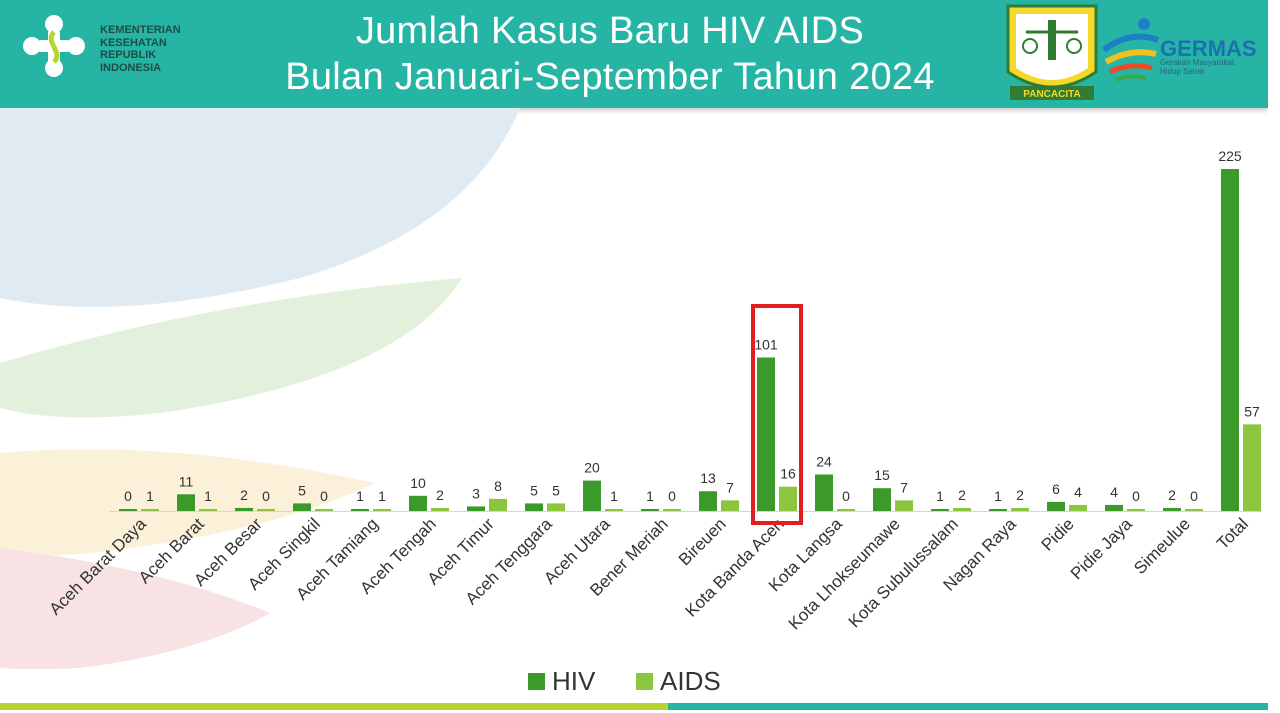  What do you see at coordinates (128, 55) in the screenshot?
I see `ministry-line-3: REPUBLIK` at bounding box center [128, 55].